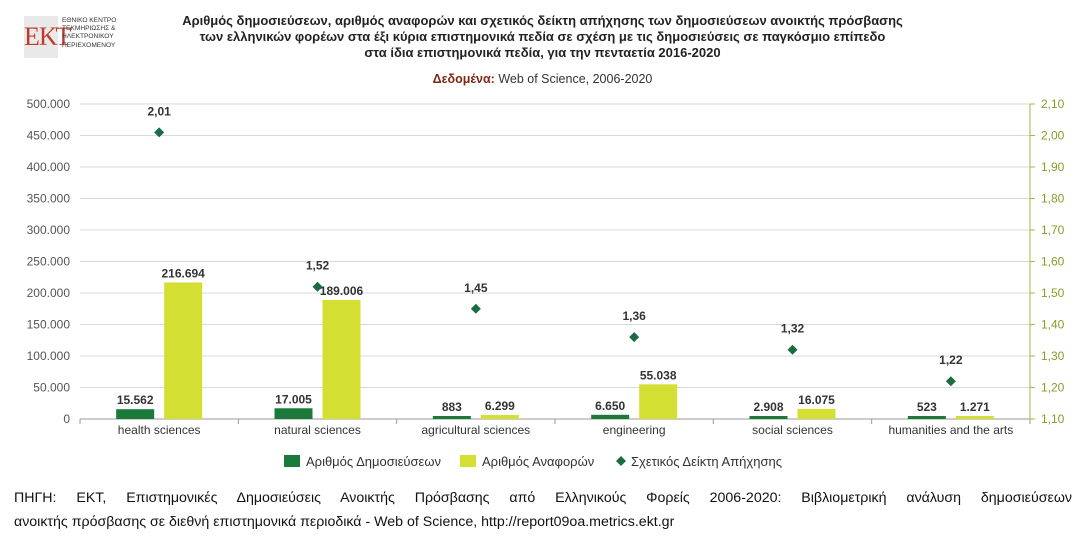 The width and height of the screenshot is (1083, 539). Describe the element at coordinates (1053, 388) in the screenshot. I see `y-right-tick-label: 1,20` at that location.